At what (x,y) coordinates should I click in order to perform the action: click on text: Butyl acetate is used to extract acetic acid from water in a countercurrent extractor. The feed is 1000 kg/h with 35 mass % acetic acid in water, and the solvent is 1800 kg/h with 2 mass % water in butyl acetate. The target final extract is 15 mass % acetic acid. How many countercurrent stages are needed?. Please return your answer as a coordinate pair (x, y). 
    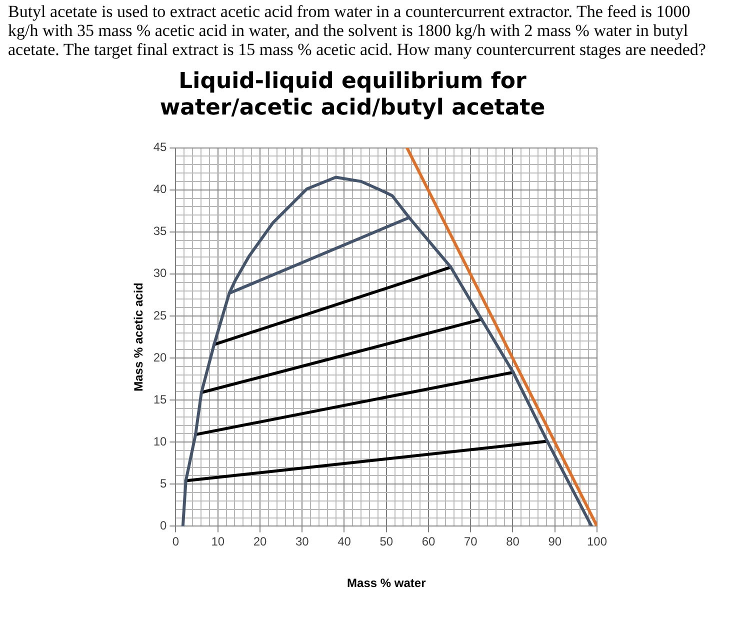
    Looking at the image, I should click on (357, 30).